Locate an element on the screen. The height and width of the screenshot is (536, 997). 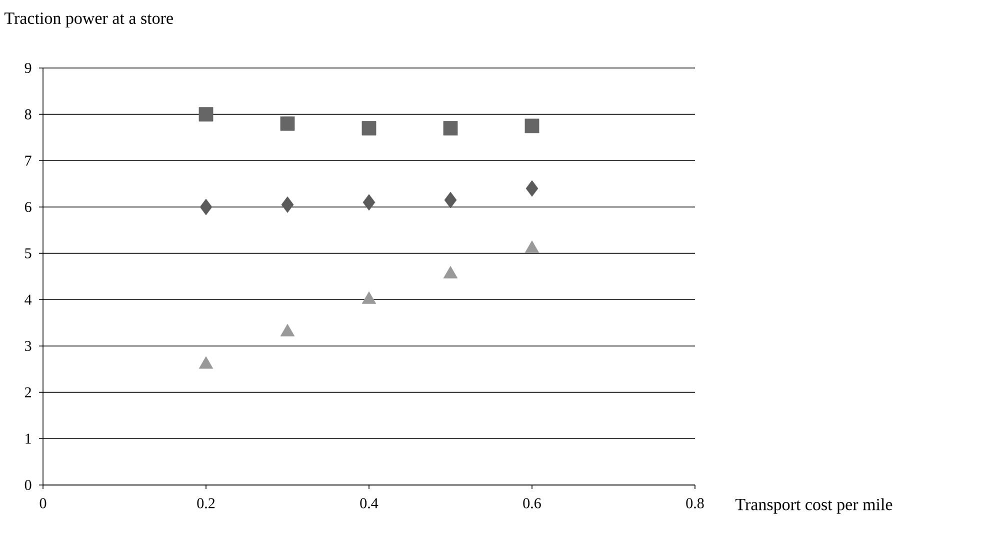
y-tick-label: 4 is located at coordinates (28, 299).